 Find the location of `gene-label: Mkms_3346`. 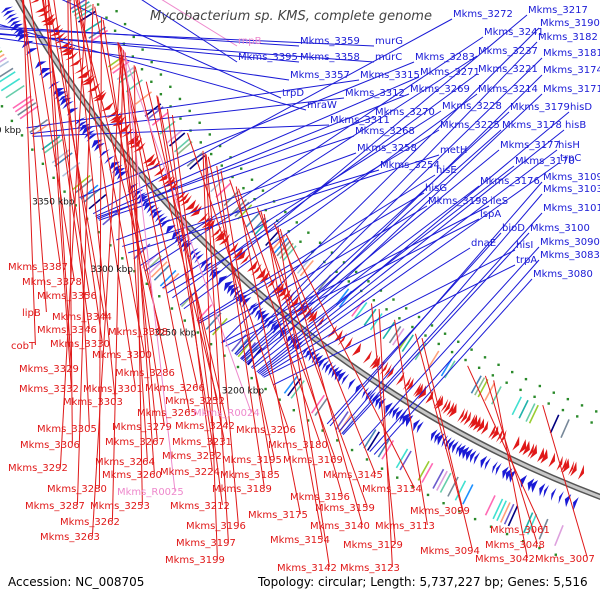

gene-label: Mkms_3346 is located at coordinates (67, 330).